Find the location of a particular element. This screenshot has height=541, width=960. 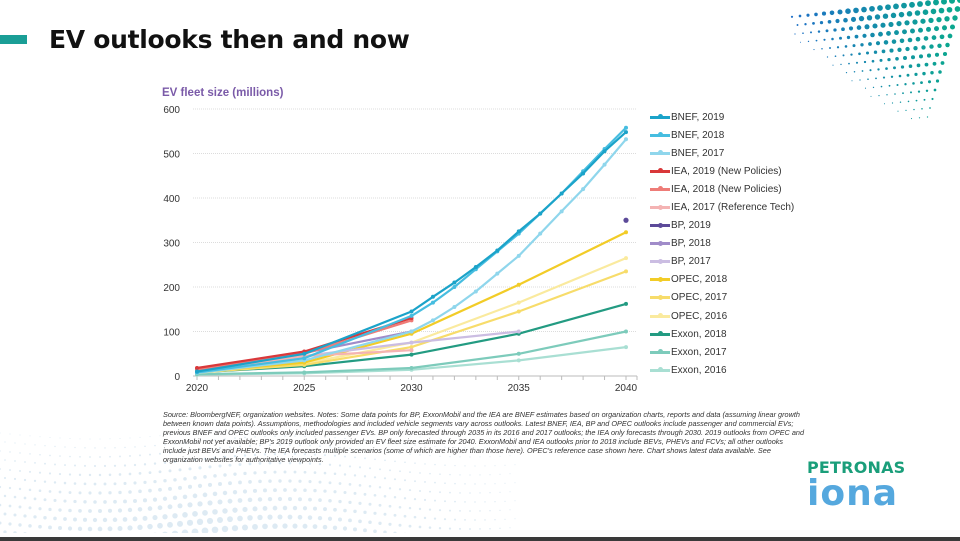

y-tick-label: 100 is located at coordinates (171, 333).